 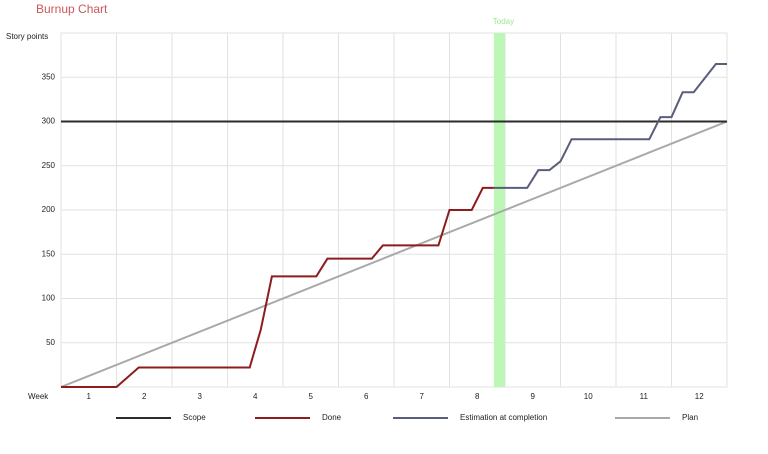 I want to click on x-tick-label: 5, so click(x=311, y=396).